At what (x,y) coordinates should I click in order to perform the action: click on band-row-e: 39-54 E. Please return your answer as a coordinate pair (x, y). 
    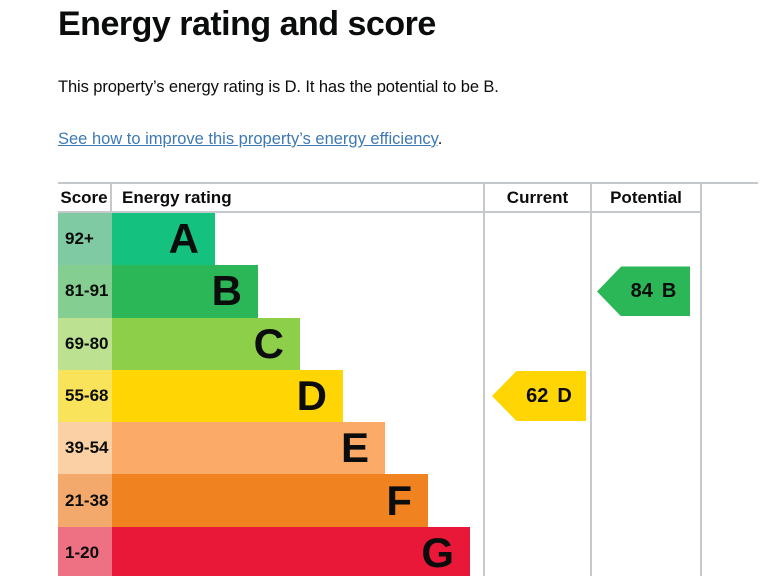
    Looking at the image, I should click on (380, 448).